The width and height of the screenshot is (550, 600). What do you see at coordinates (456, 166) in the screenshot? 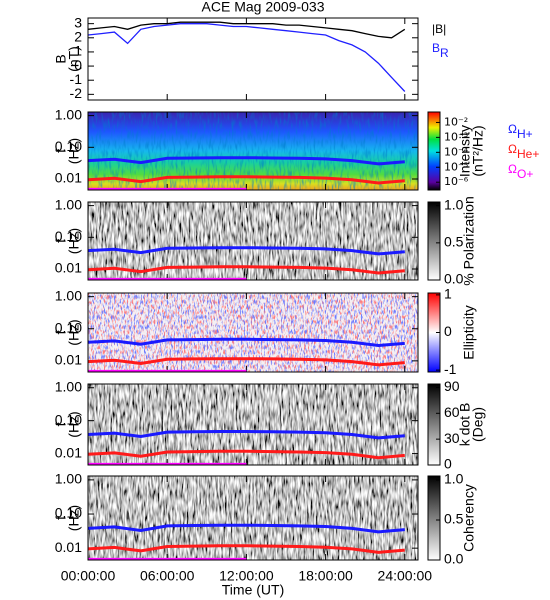
I see `colorbar-tick-label: 10⁻⁵` at bounding box center [456, 166].